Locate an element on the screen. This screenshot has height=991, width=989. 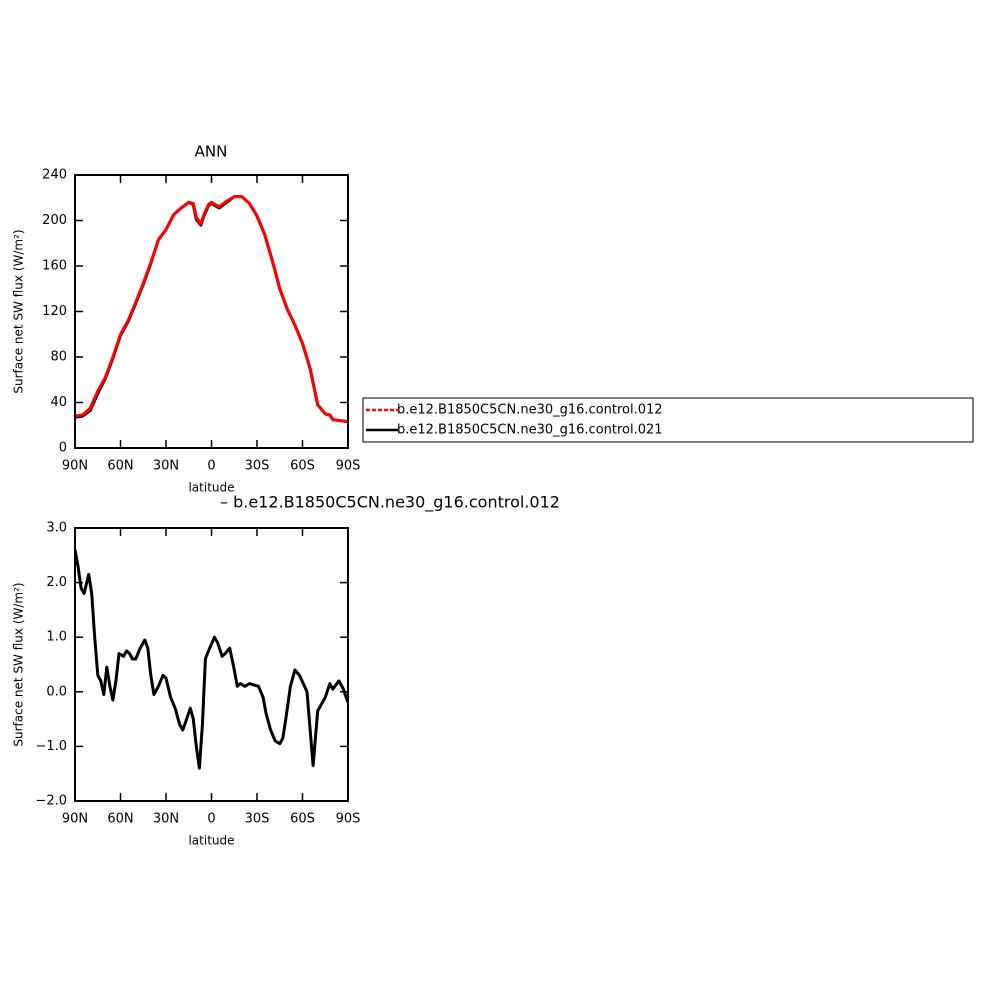
y-tick-label: 40 is located at coordinates (58, 402).